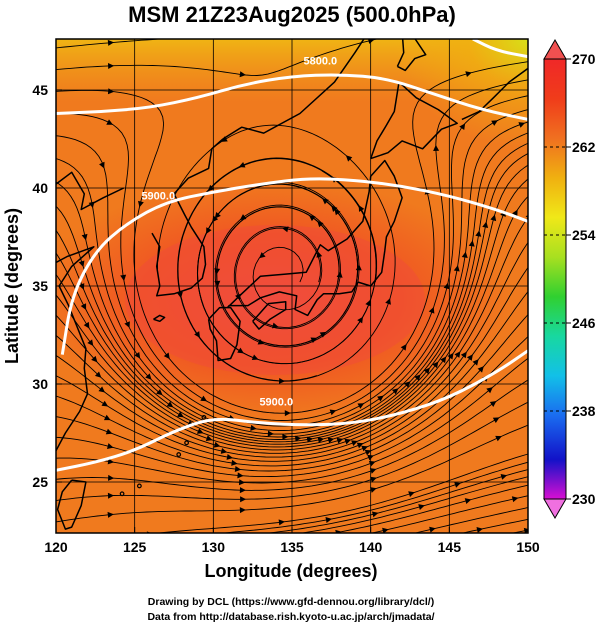  Describe the element at coordinates (40, 188) in the screenshot. I see `lat-tick-label: 40` at that location.